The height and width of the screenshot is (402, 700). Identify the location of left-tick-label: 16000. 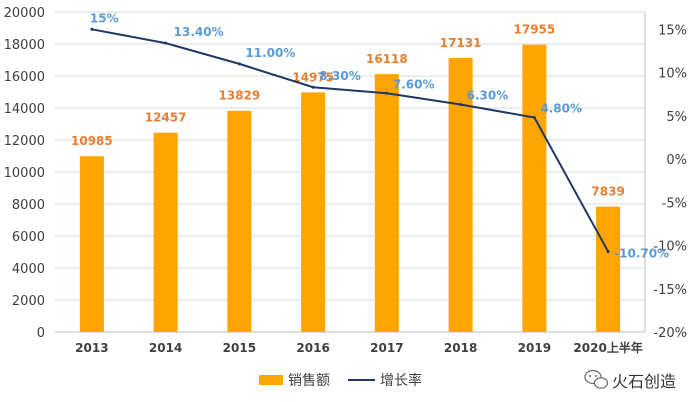
(24, 77).